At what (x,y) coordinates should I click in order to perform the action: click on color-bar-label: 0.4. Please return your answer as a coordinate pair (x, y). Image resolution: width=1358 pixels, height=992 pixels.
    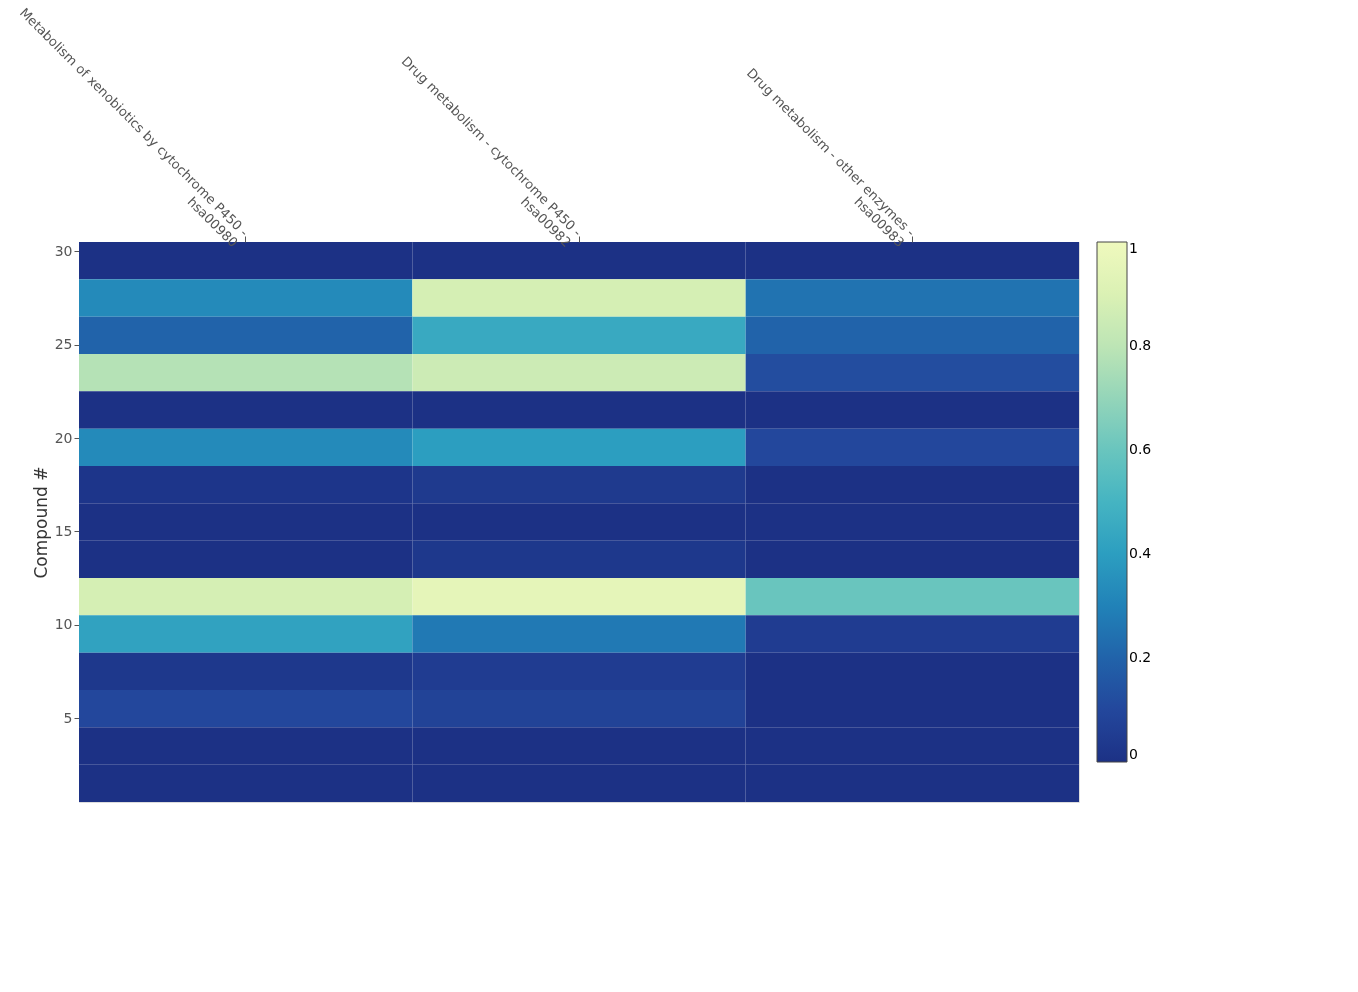
    Looking at the image, I should click on (1140, 553).